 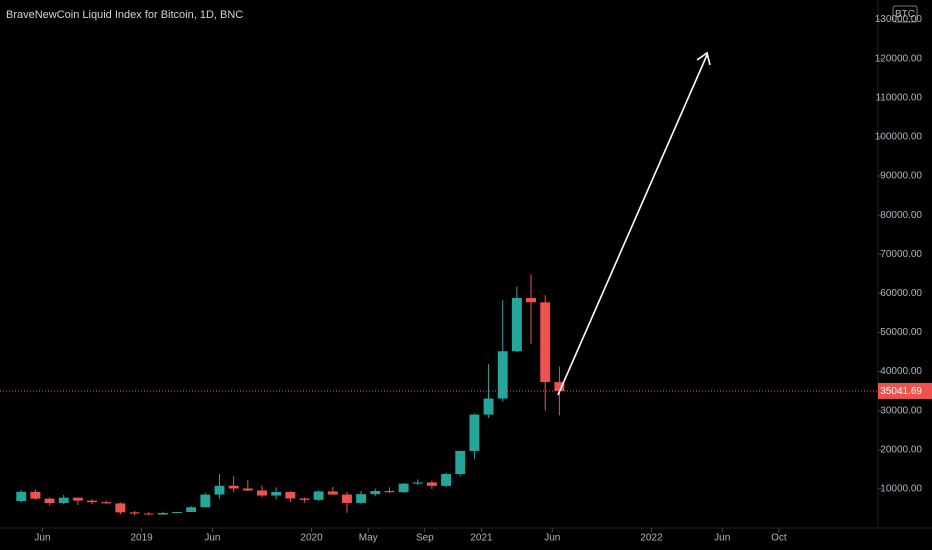 What do you see at coordinates (901, 410) in the screenshot?
I see `y-tick-label: 30000.00` at bounding box center [901, 410].